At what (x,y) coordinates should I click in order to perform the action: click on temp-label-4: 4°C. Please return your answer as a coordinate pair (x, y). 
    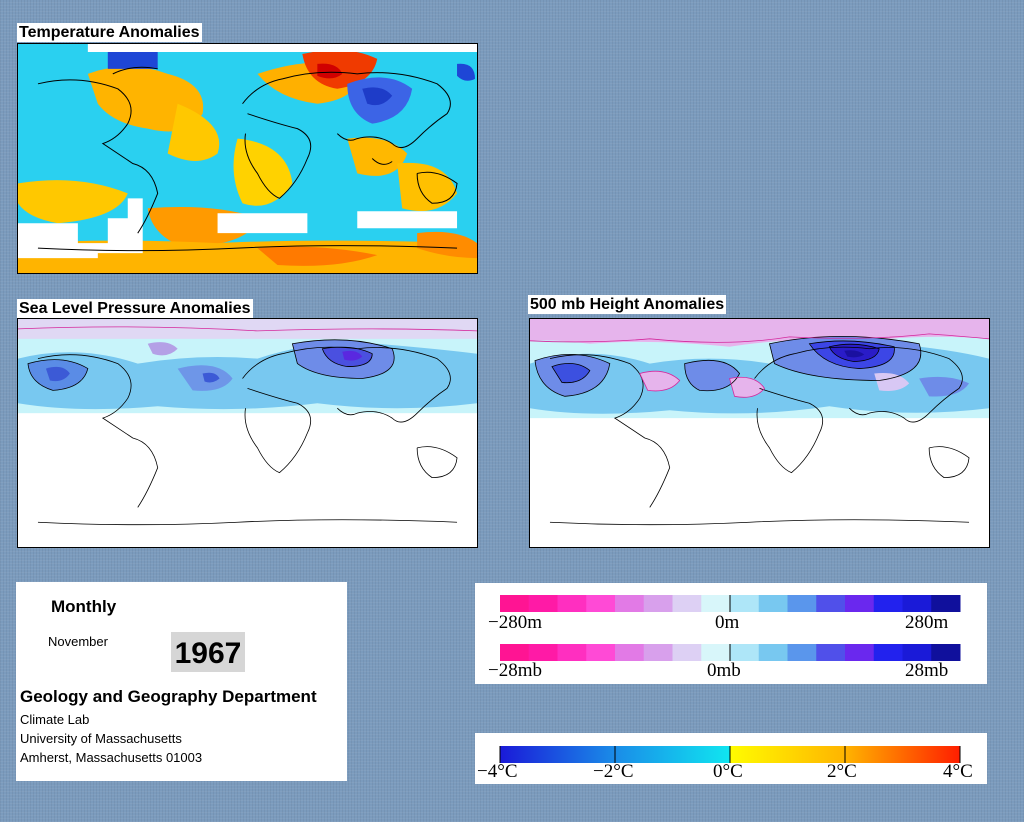
    Looking at the image, I should click on (958, 771).